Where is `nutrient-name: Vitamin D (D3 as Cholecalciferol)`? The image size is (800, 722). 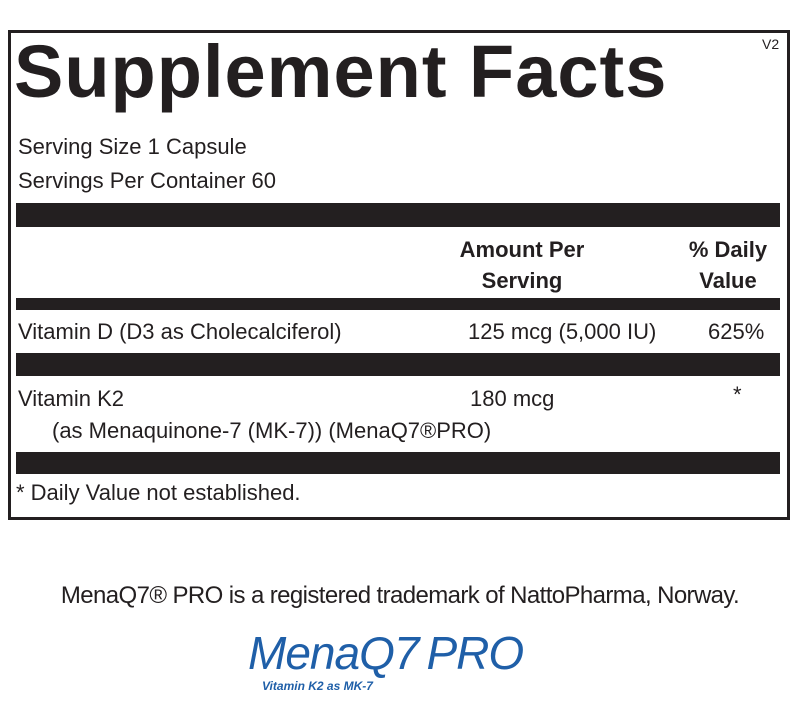
nutrient-name: Vitamin D (D3 as Cholecalciferol) is located at coordinates (180, 331).